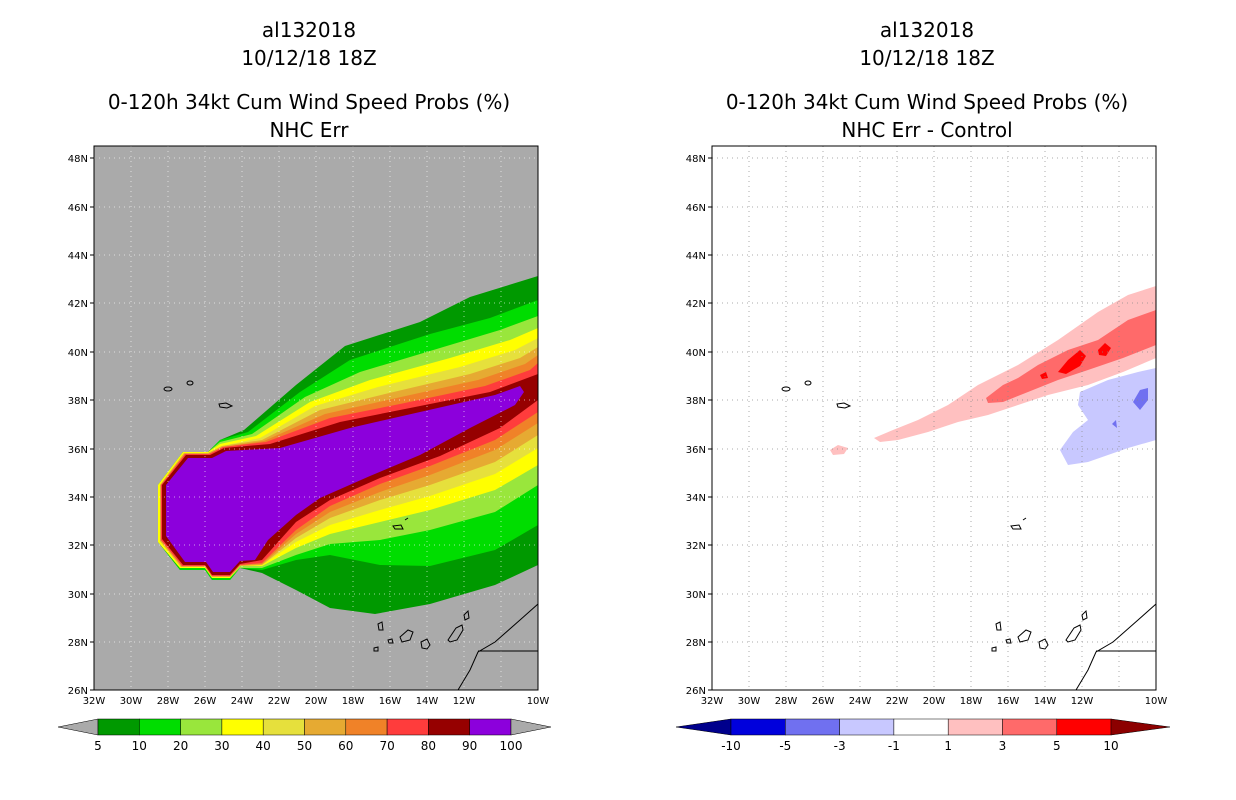 The image size is (1236, 800). I want to click on left-lat-ticks, so click(92, 424).